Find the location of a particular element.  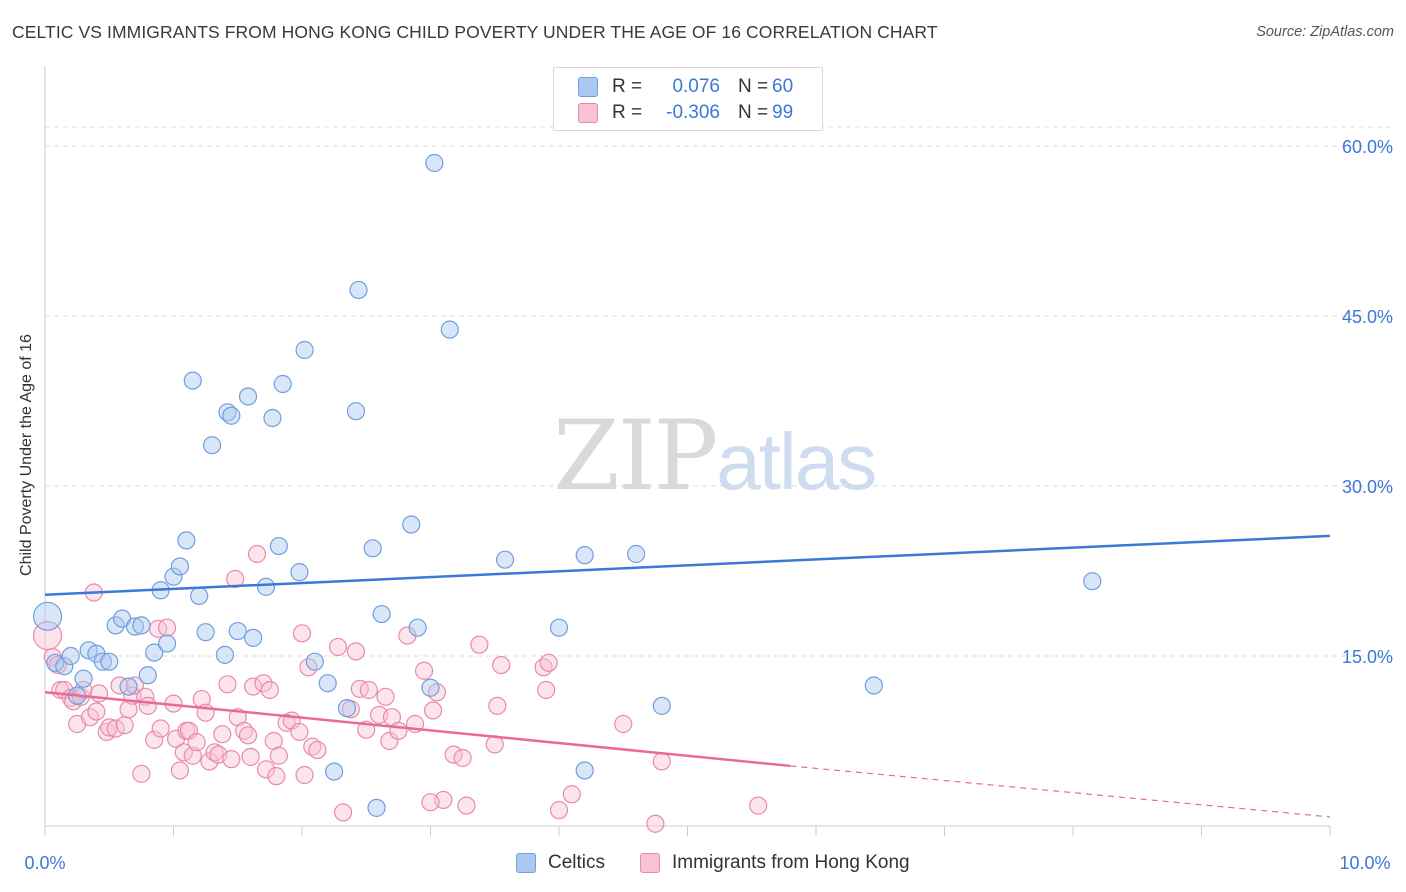

hongkong-swatch is located at coordinates (588, 113).